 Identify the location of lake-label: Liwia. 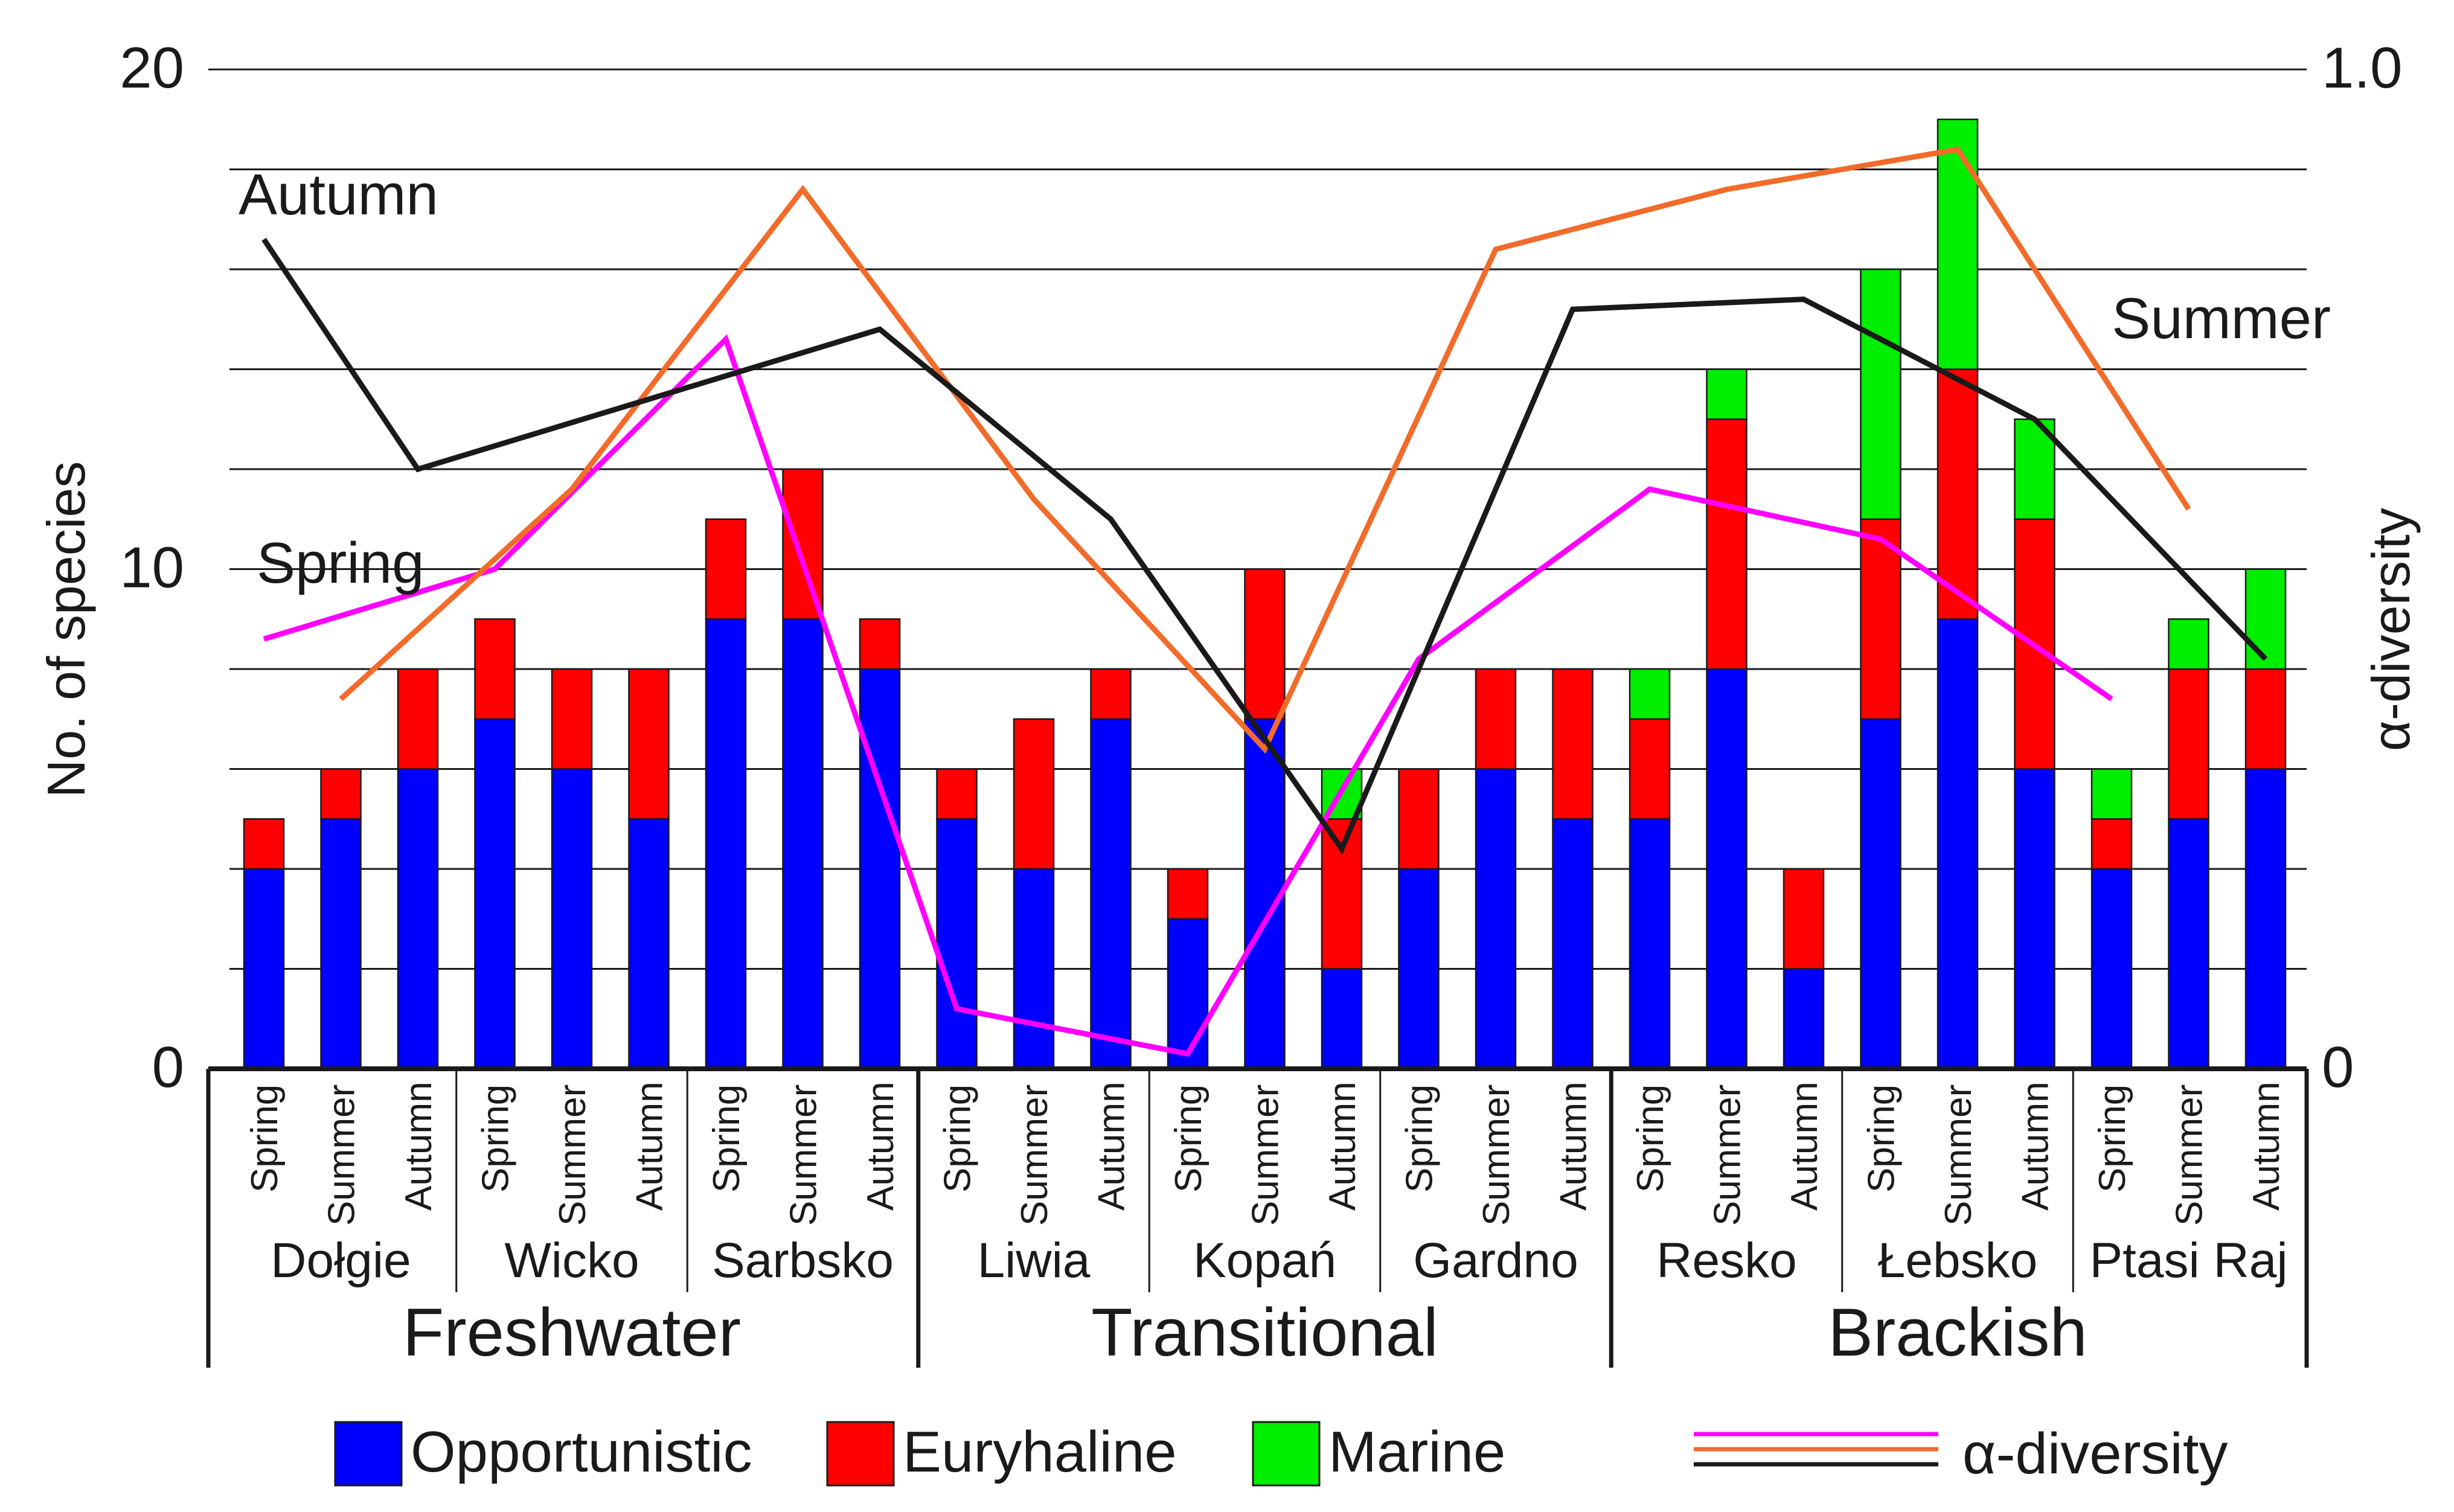
(1034, 1260).